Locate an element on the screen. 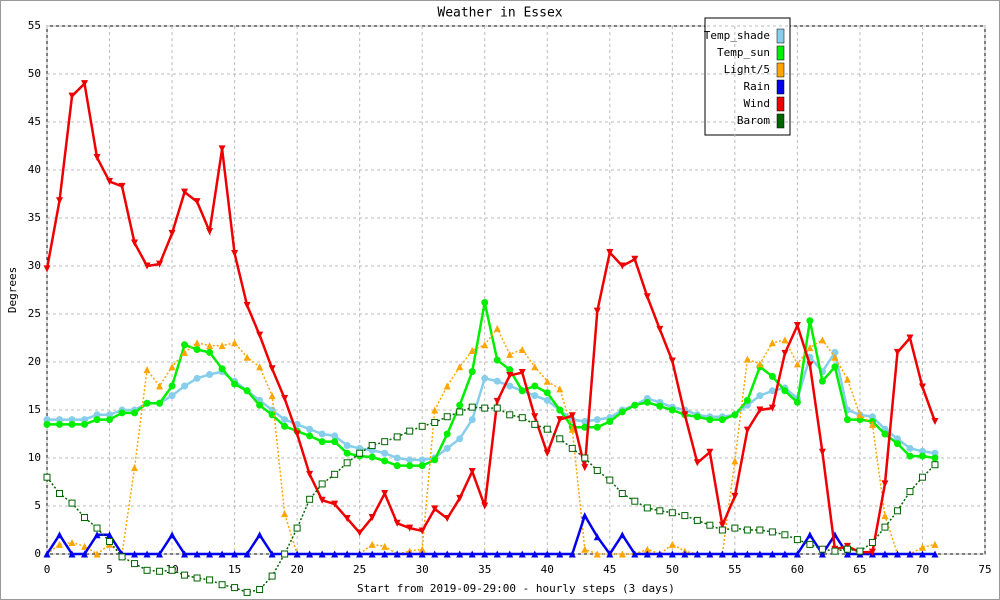 The height and width of the screenshot is (600, 1000). x-tick-label: 15 is located at coordinates (234, 569).